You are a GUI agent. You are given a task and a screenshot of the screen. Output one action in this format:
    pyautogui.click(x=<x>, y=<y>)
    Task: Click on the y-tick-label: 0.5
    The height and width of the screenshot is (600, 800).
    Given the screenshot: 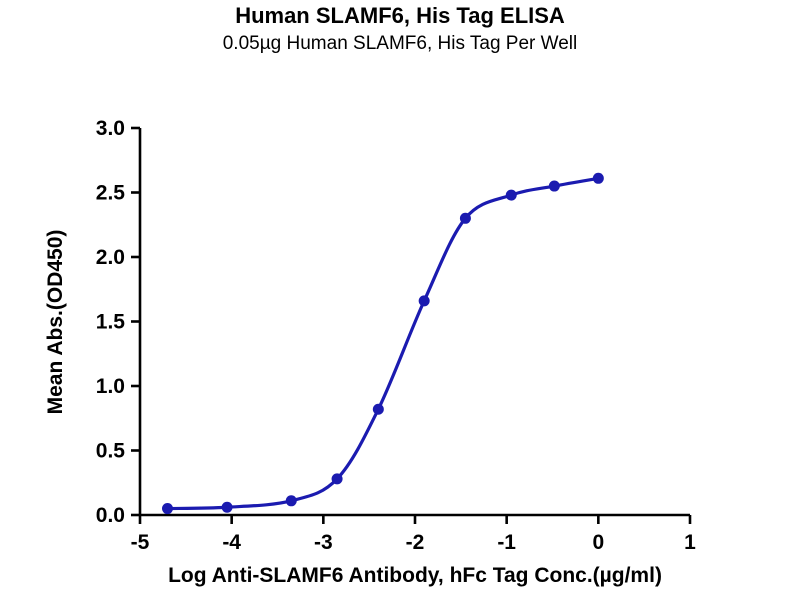 What is the action you would take?
    pyautogui.click(x=111, y=451)
    